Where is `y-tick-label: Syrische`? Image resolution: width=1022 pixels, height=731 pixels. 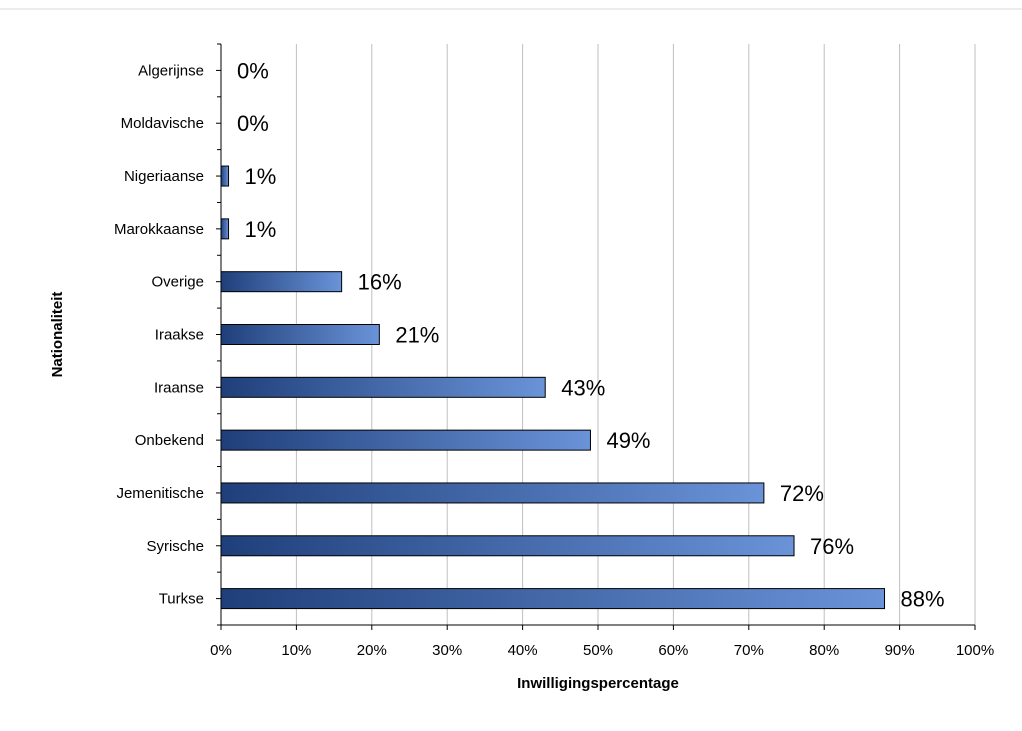 y-tick-label: Syrische is located at coordinates (175, 546).